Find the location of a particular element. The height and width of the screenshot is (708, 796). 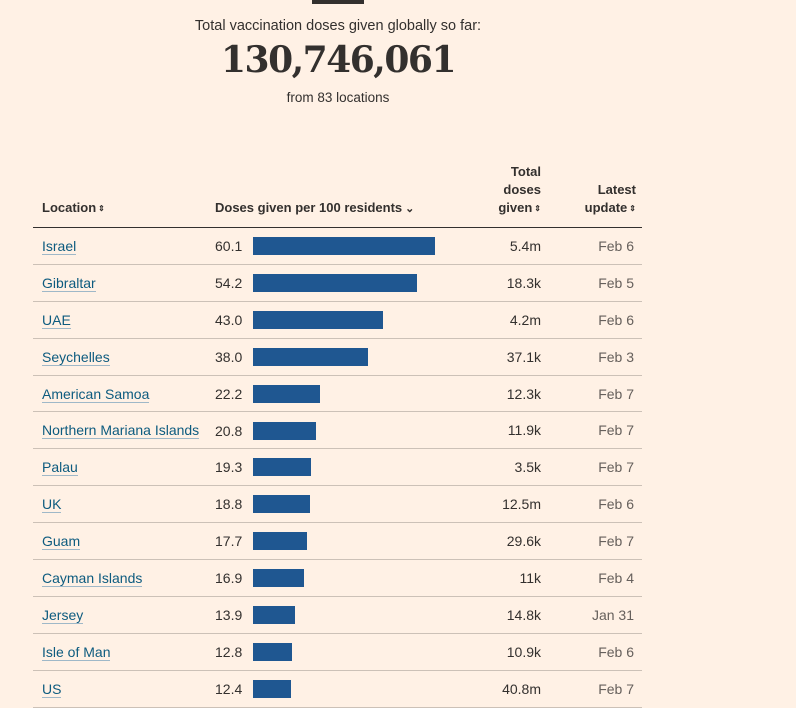

location-cell: Northern Mariana Islands is located at coordinates (124, 430).